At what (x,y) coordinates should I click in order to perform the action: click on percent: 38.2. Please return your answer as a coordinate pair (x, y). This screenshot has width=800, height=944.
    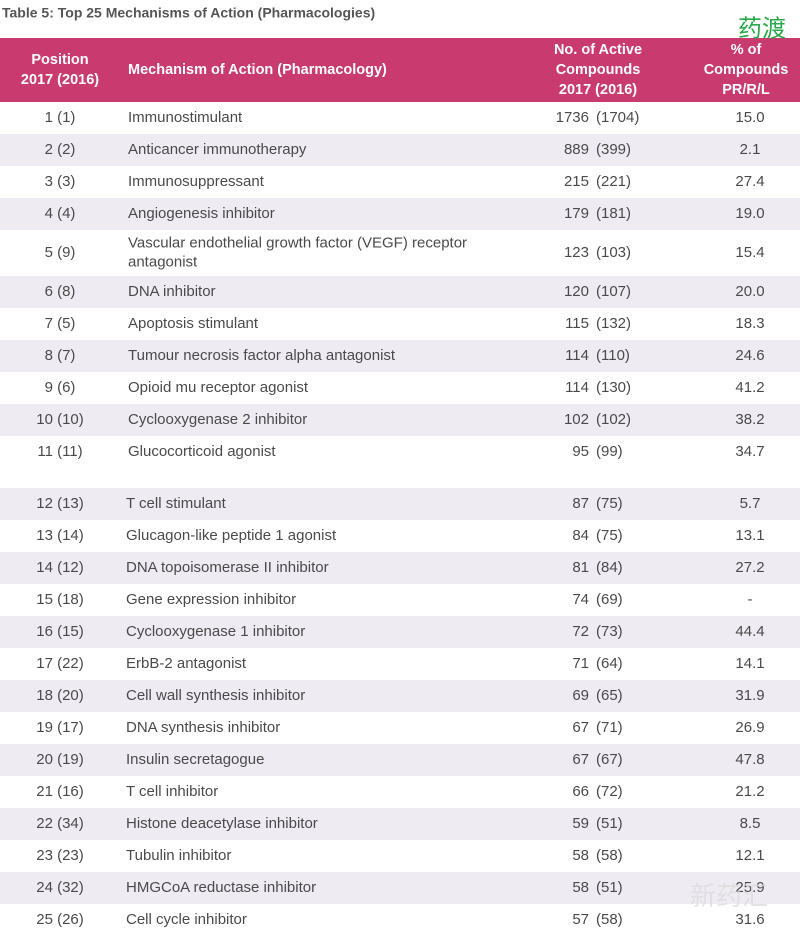
    Looking at the image, I should click on (749, 419).